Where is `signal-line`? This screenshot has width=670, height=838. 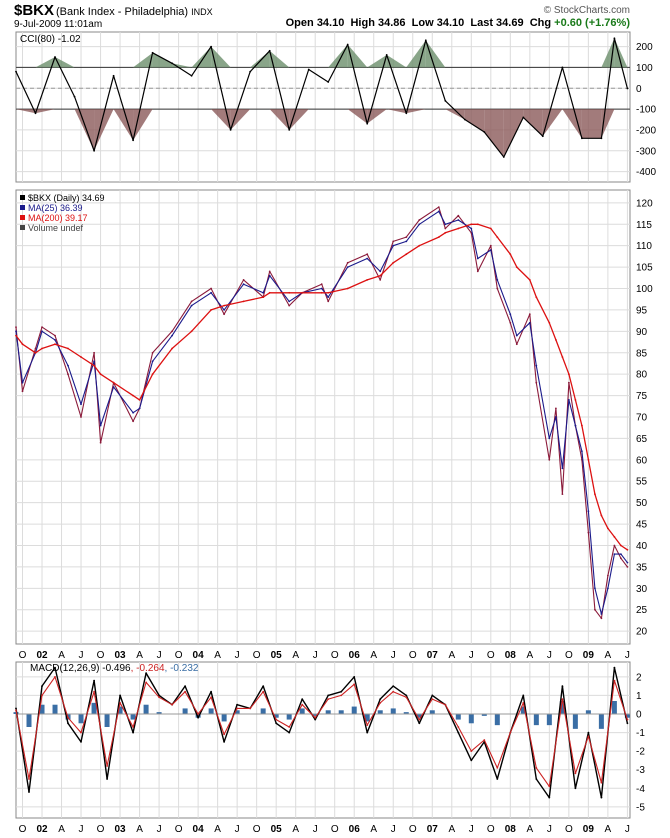 signal-line is located at coordinates (321, 731).